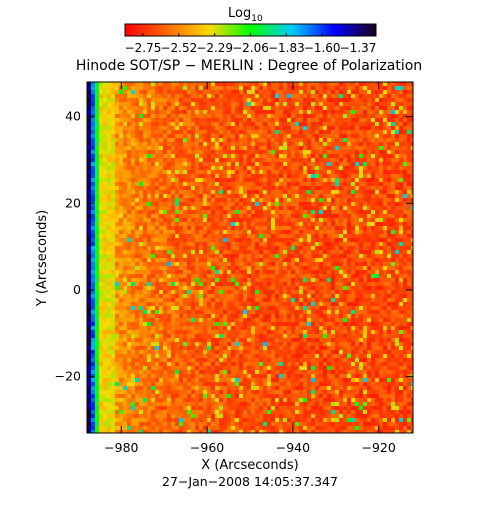 Image resolution: width=500 pixels, height=512 pixels. What do you see at coordinates (358, 48) in the screenshot?
I see `colorbar-tick-label: −1.37` at bounding box center [358, 48].